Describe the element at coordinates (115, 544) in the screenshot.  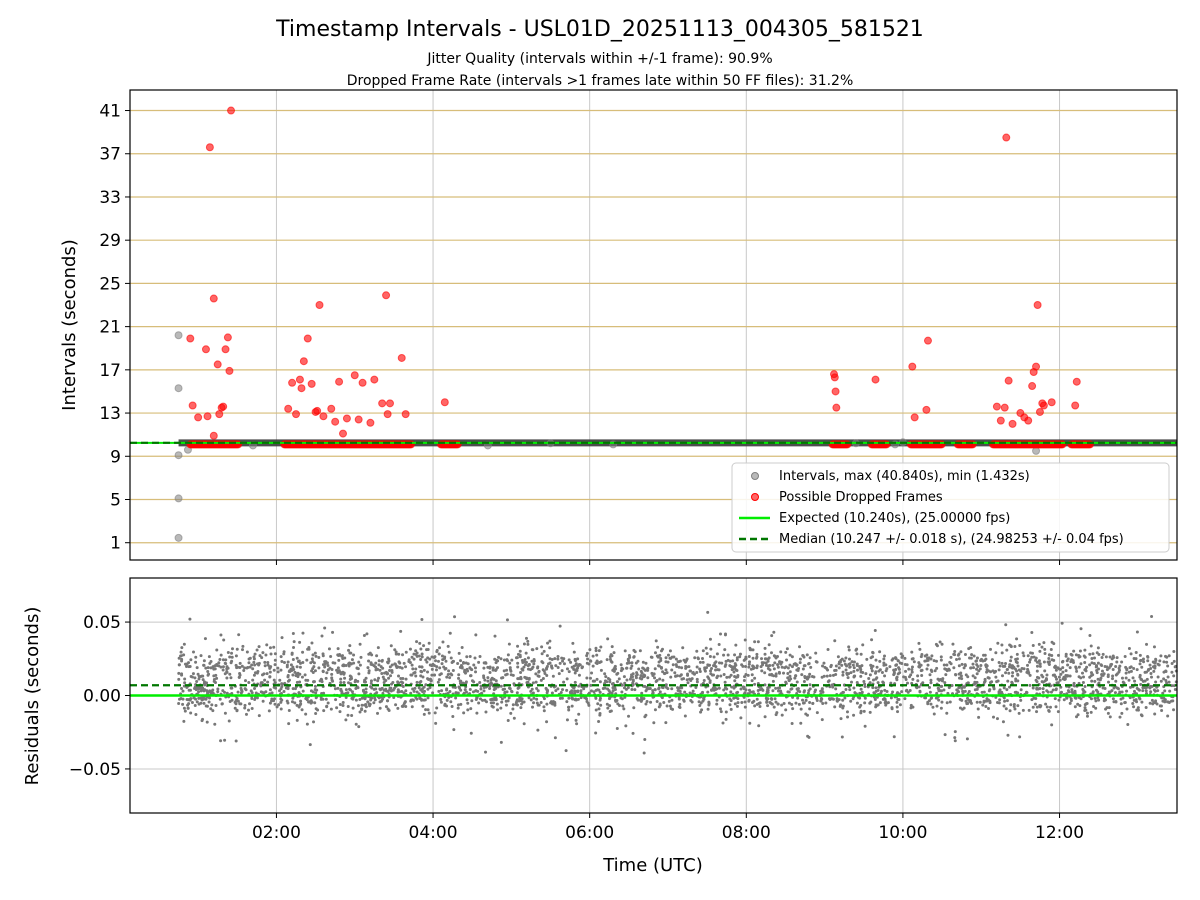
I see `top-ytick-label: 1` at that location.